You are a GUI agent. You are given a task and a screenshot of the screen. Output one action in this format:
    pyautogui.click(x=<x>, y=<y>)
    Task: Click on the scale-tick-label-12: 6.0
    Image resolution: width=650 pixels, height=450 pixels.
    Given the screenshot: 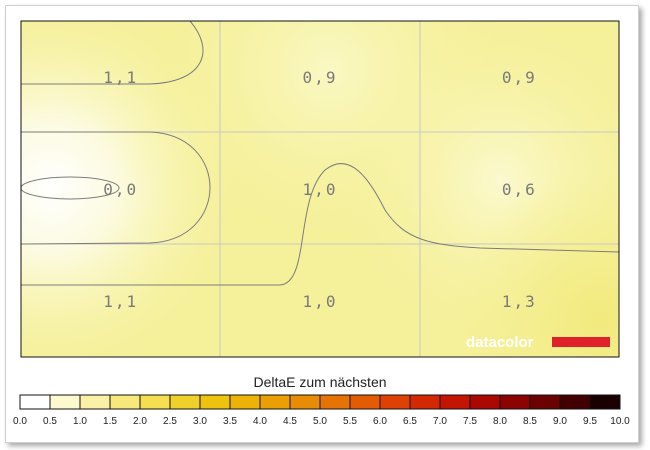 What is the action you would take?
    pyautogui.click(x=380, y=421)
    